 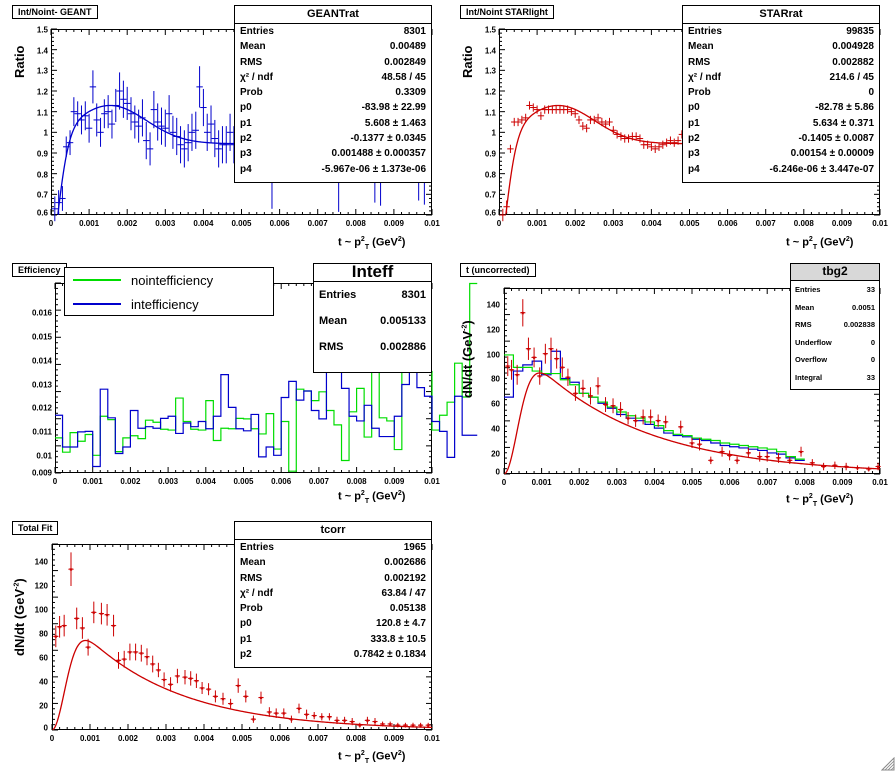 What do you see at coordinates (810, 239) in the screenshot?
I see `x-label-sup: 2` at bounding box center [810, 239].